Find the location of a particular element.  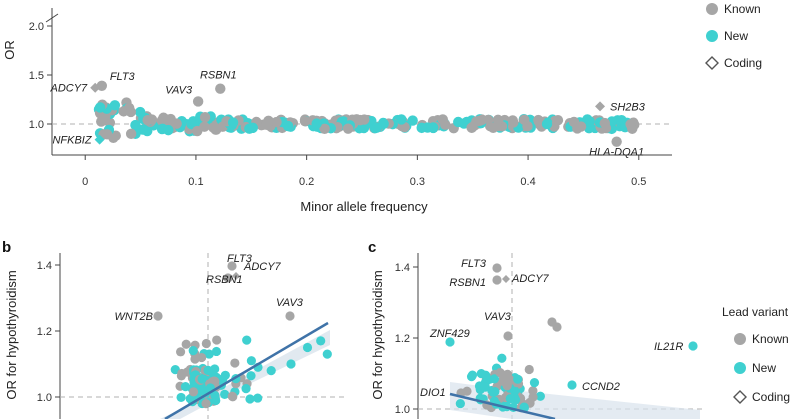

panel-c-regression-line is located at coordinates (502, 405).